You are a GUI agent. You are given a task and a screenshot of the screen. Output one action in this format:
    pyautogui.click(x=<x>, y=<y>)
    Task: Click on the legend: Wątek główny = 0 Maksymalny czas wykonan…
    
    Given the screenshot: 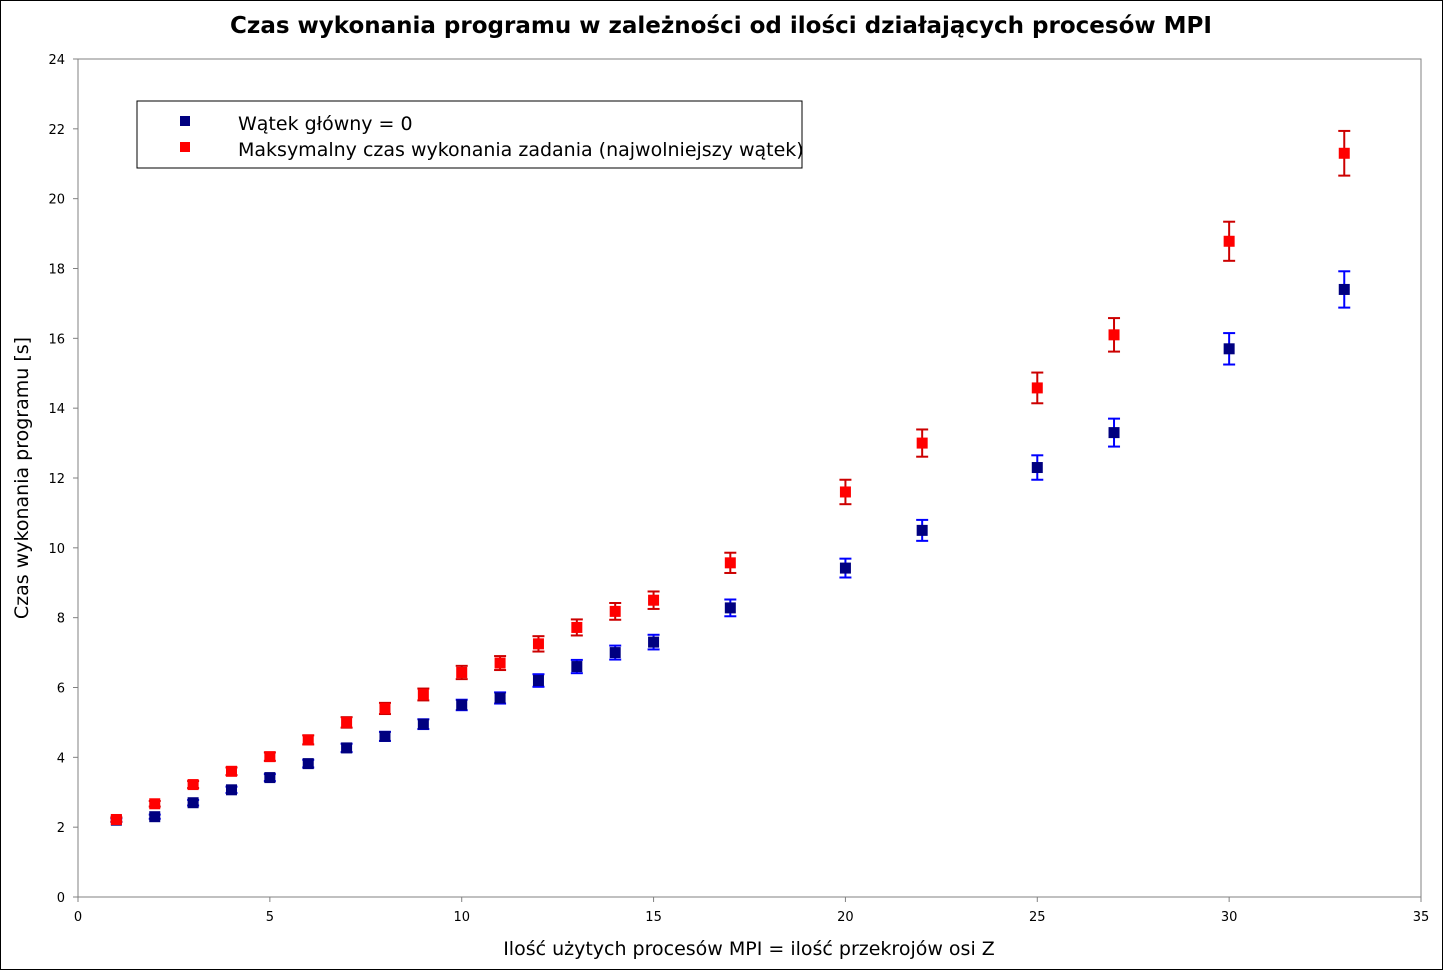 What is the action you would take?
    pyautogui.click(x=470, y=134)
    